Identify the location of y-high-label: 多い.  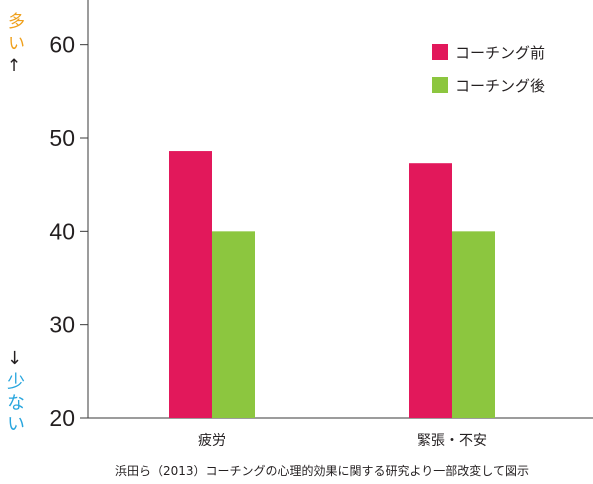
(14, 34).